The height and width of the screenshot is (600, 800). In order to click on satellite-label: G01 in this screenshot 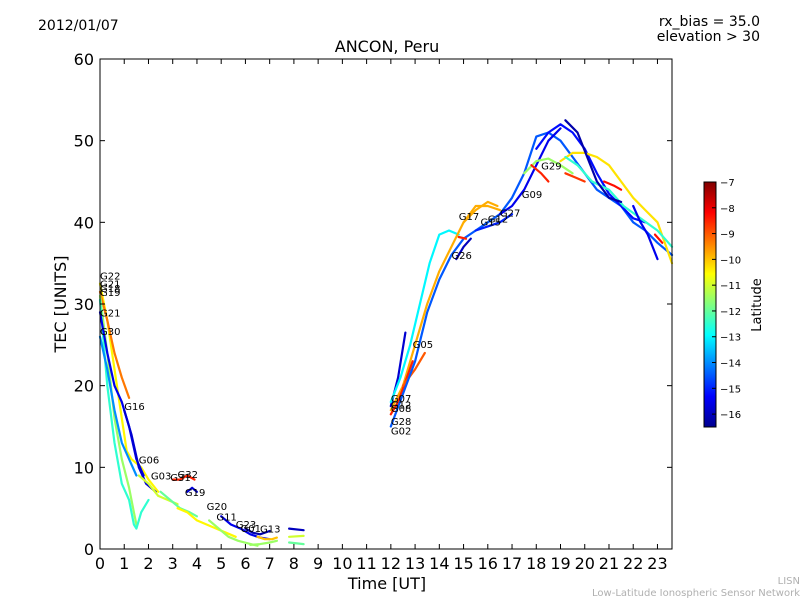, I will do `click(251, 529)`.